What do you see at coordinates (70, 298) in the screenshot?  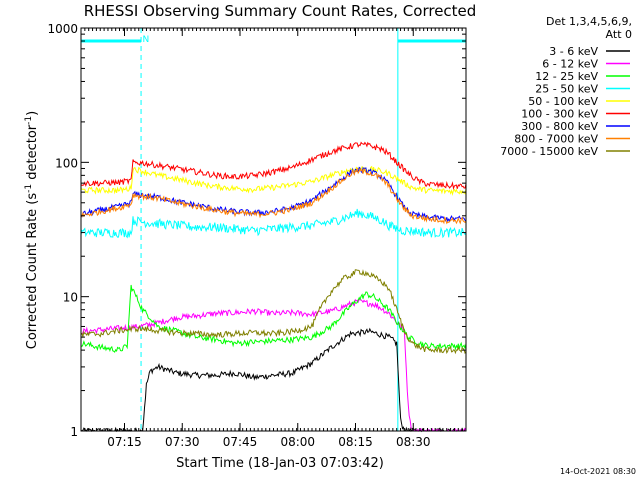 I see `y-tick-label: 10` at bounding box center [70, 298].